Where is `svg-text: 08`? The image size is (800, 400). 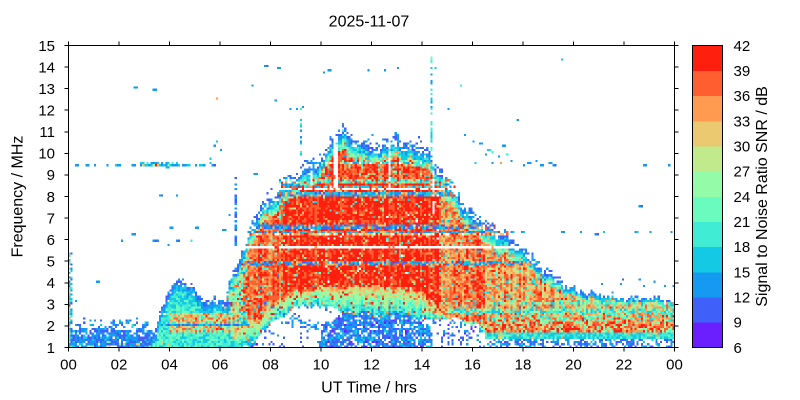
svg-text: 08 is located at coordinates (270, 365).